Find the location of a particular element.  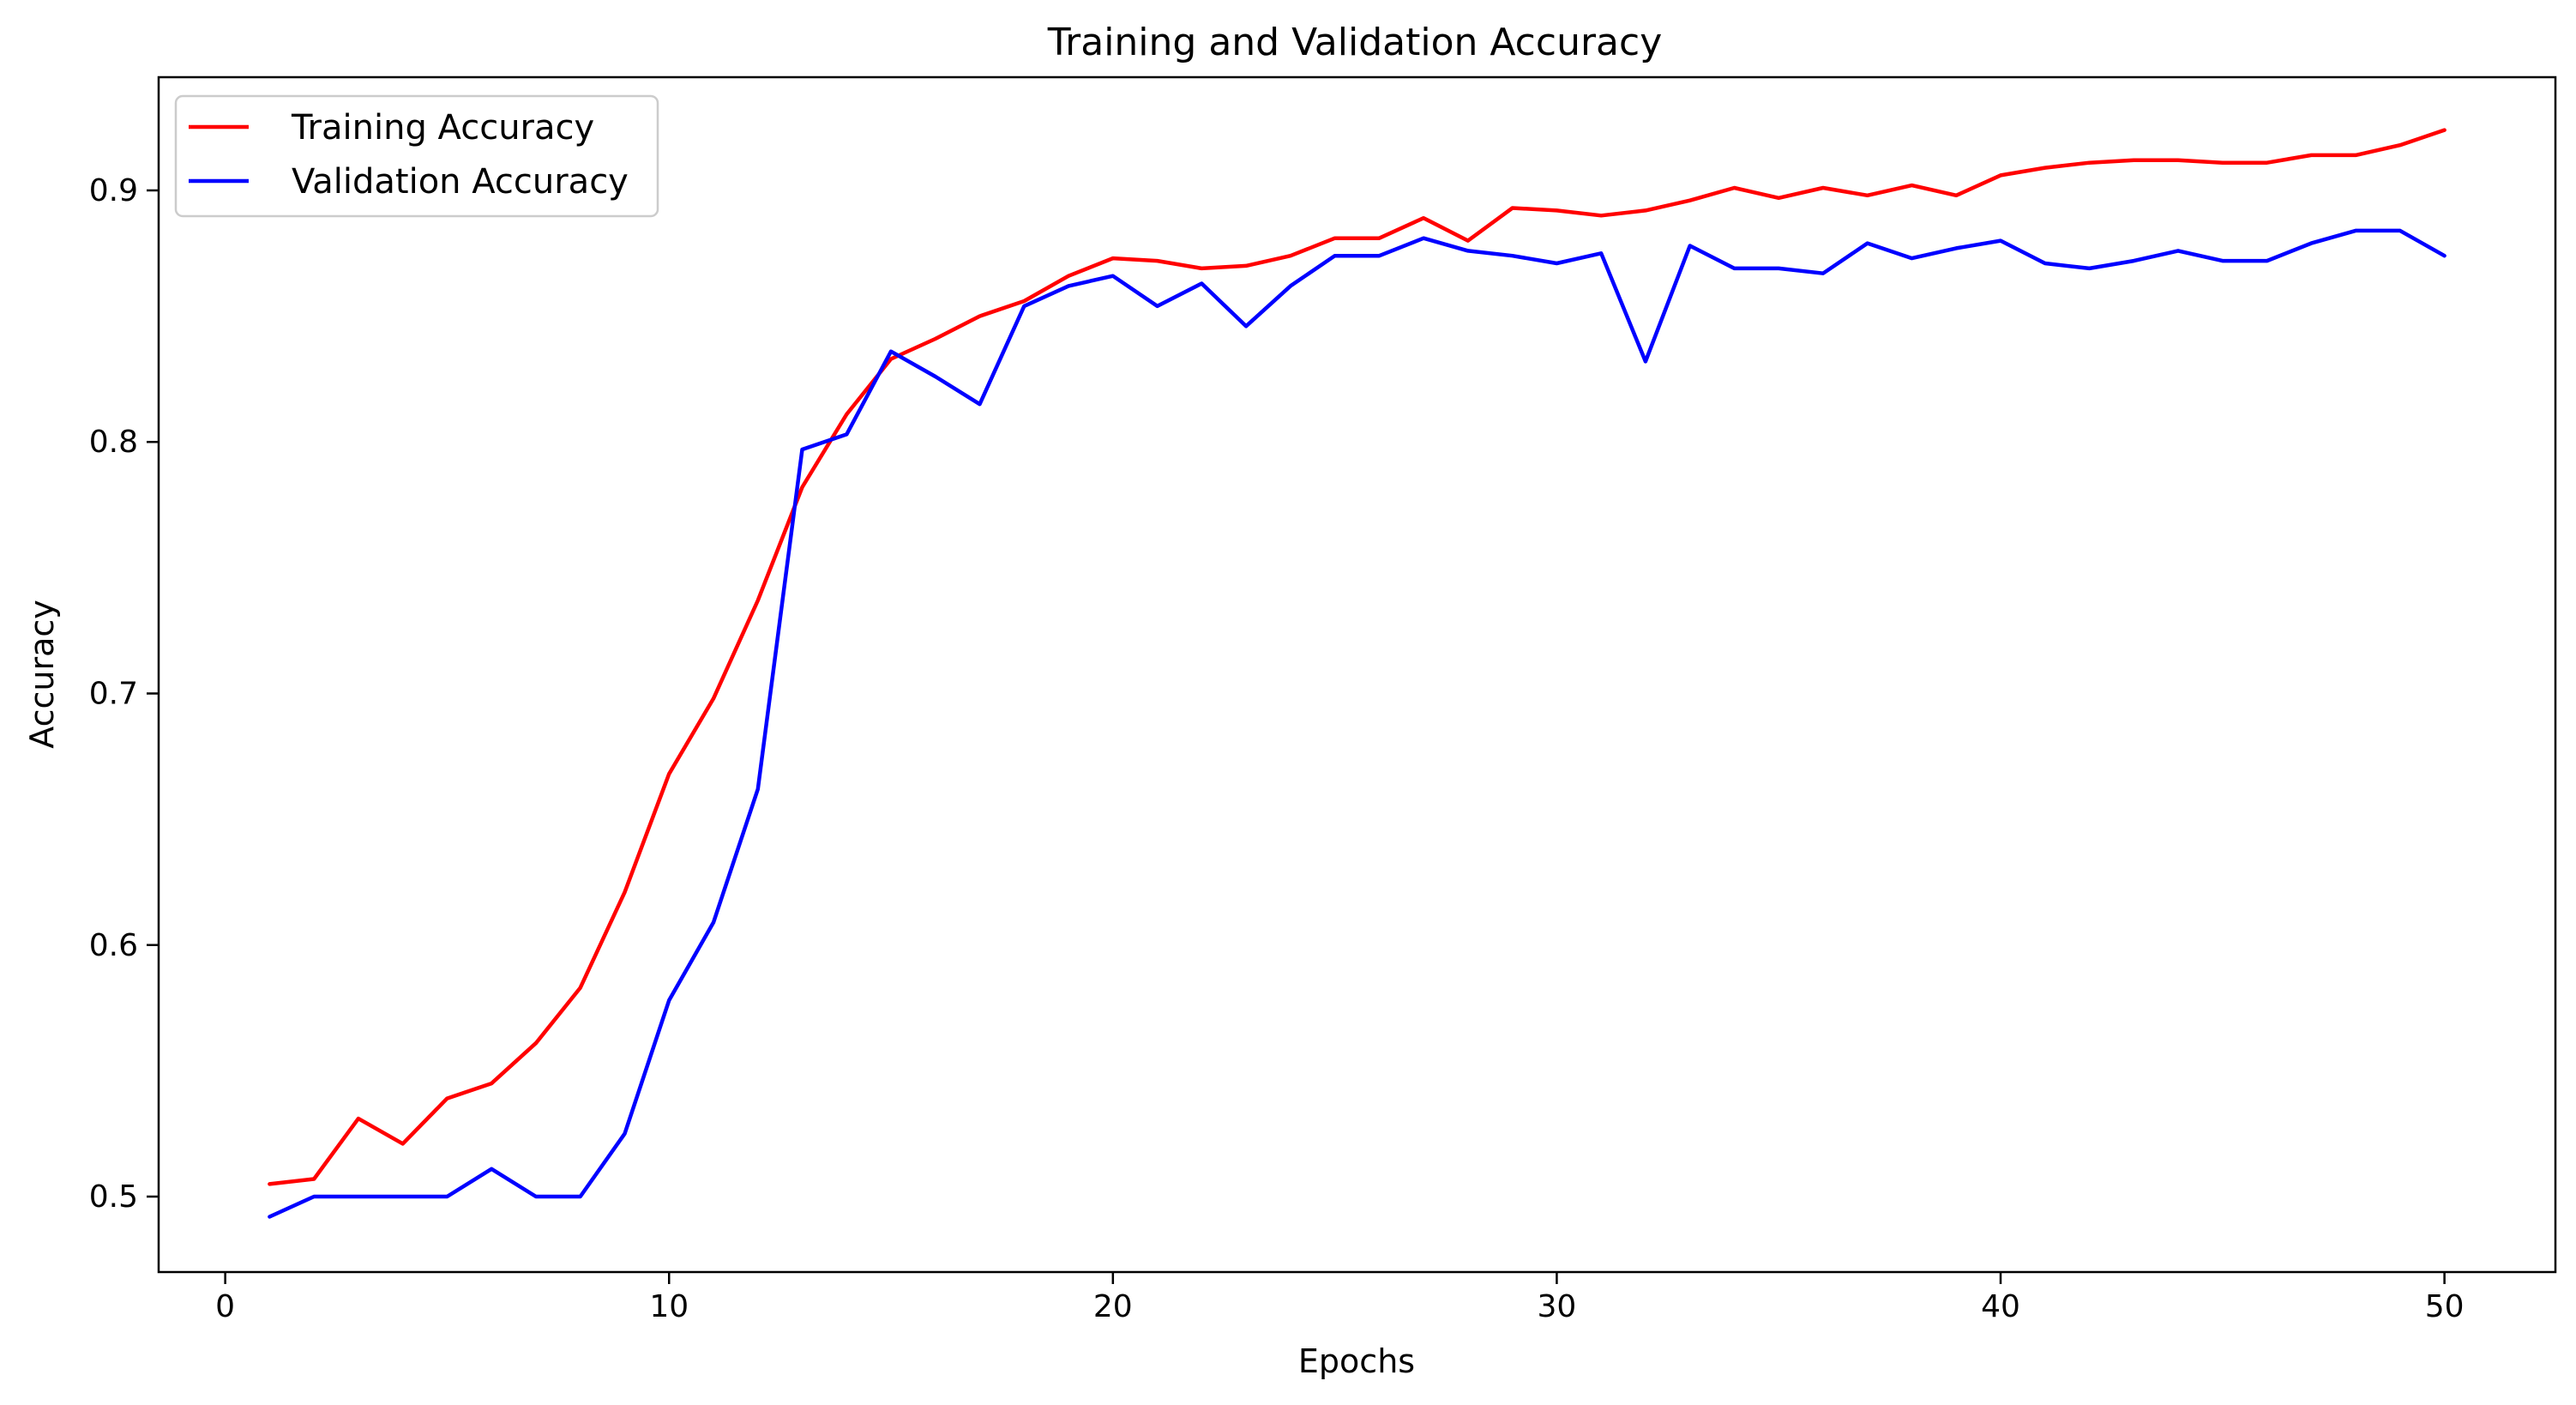

x-tick-label: 30 is located at coordinates (1557, 1306).